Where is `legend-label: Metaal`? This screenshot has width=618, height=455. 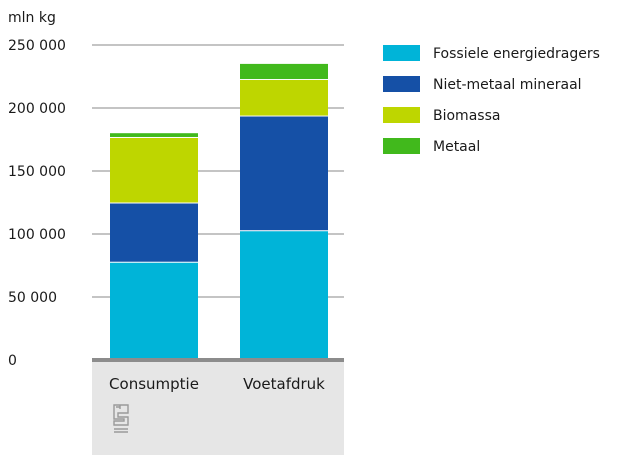
legend-label: Metaal is located at coordinates (456, 147).